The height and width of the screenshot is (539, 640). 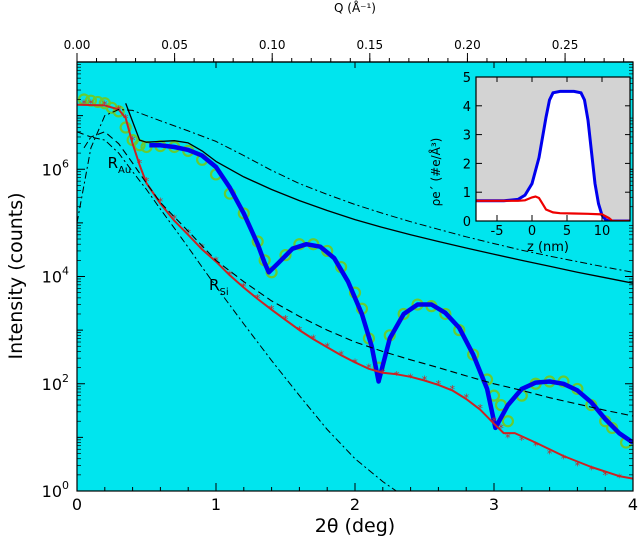 What do you see at coordinates (532, 231) in the screenshot?
I see `inset-x-tick-label: 0` at bounding box center [532, 231].